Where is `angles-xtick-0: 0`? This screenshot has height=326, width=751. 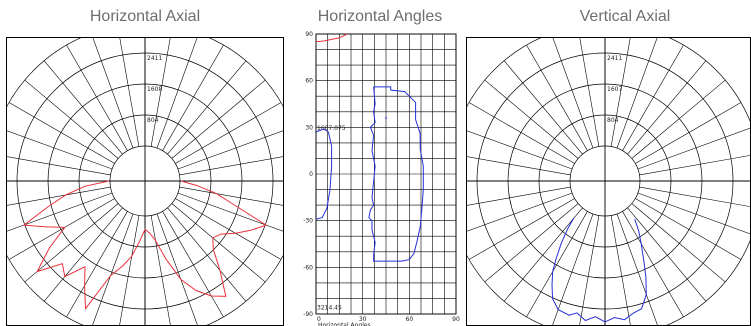 angles-xtick-0: 0 is located at coordinates (319, 319).